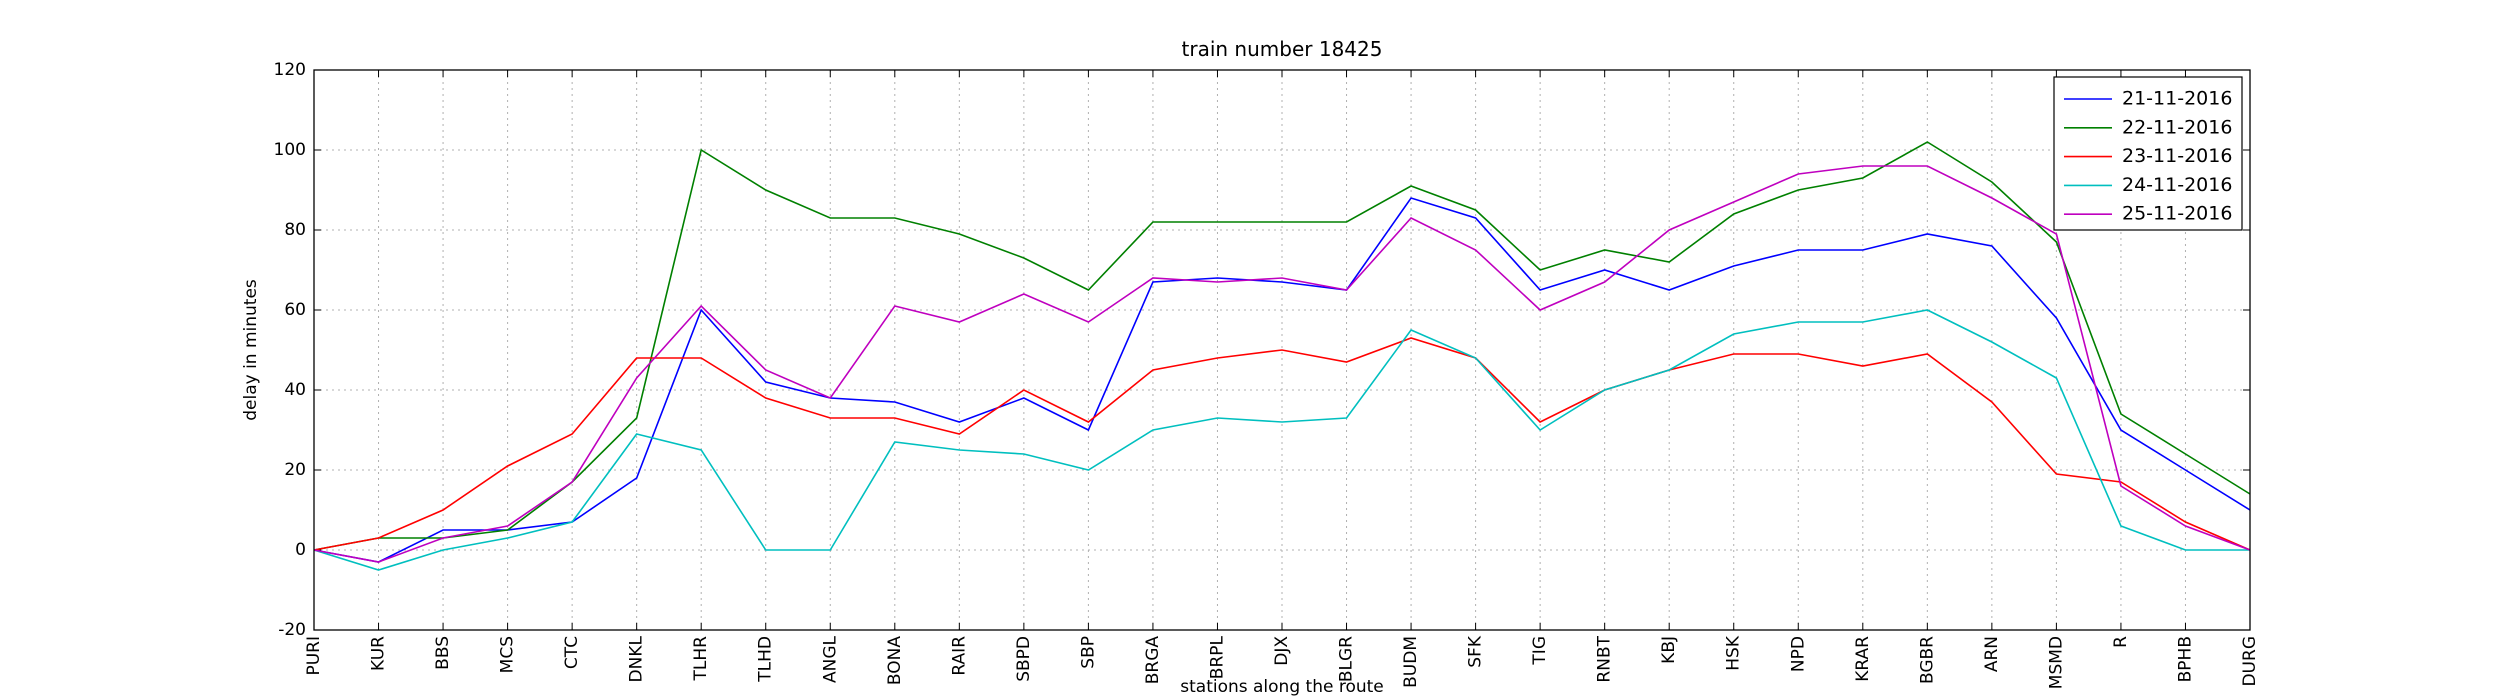  I want to click on x-tick-label: TLHD, so click(766, 659).